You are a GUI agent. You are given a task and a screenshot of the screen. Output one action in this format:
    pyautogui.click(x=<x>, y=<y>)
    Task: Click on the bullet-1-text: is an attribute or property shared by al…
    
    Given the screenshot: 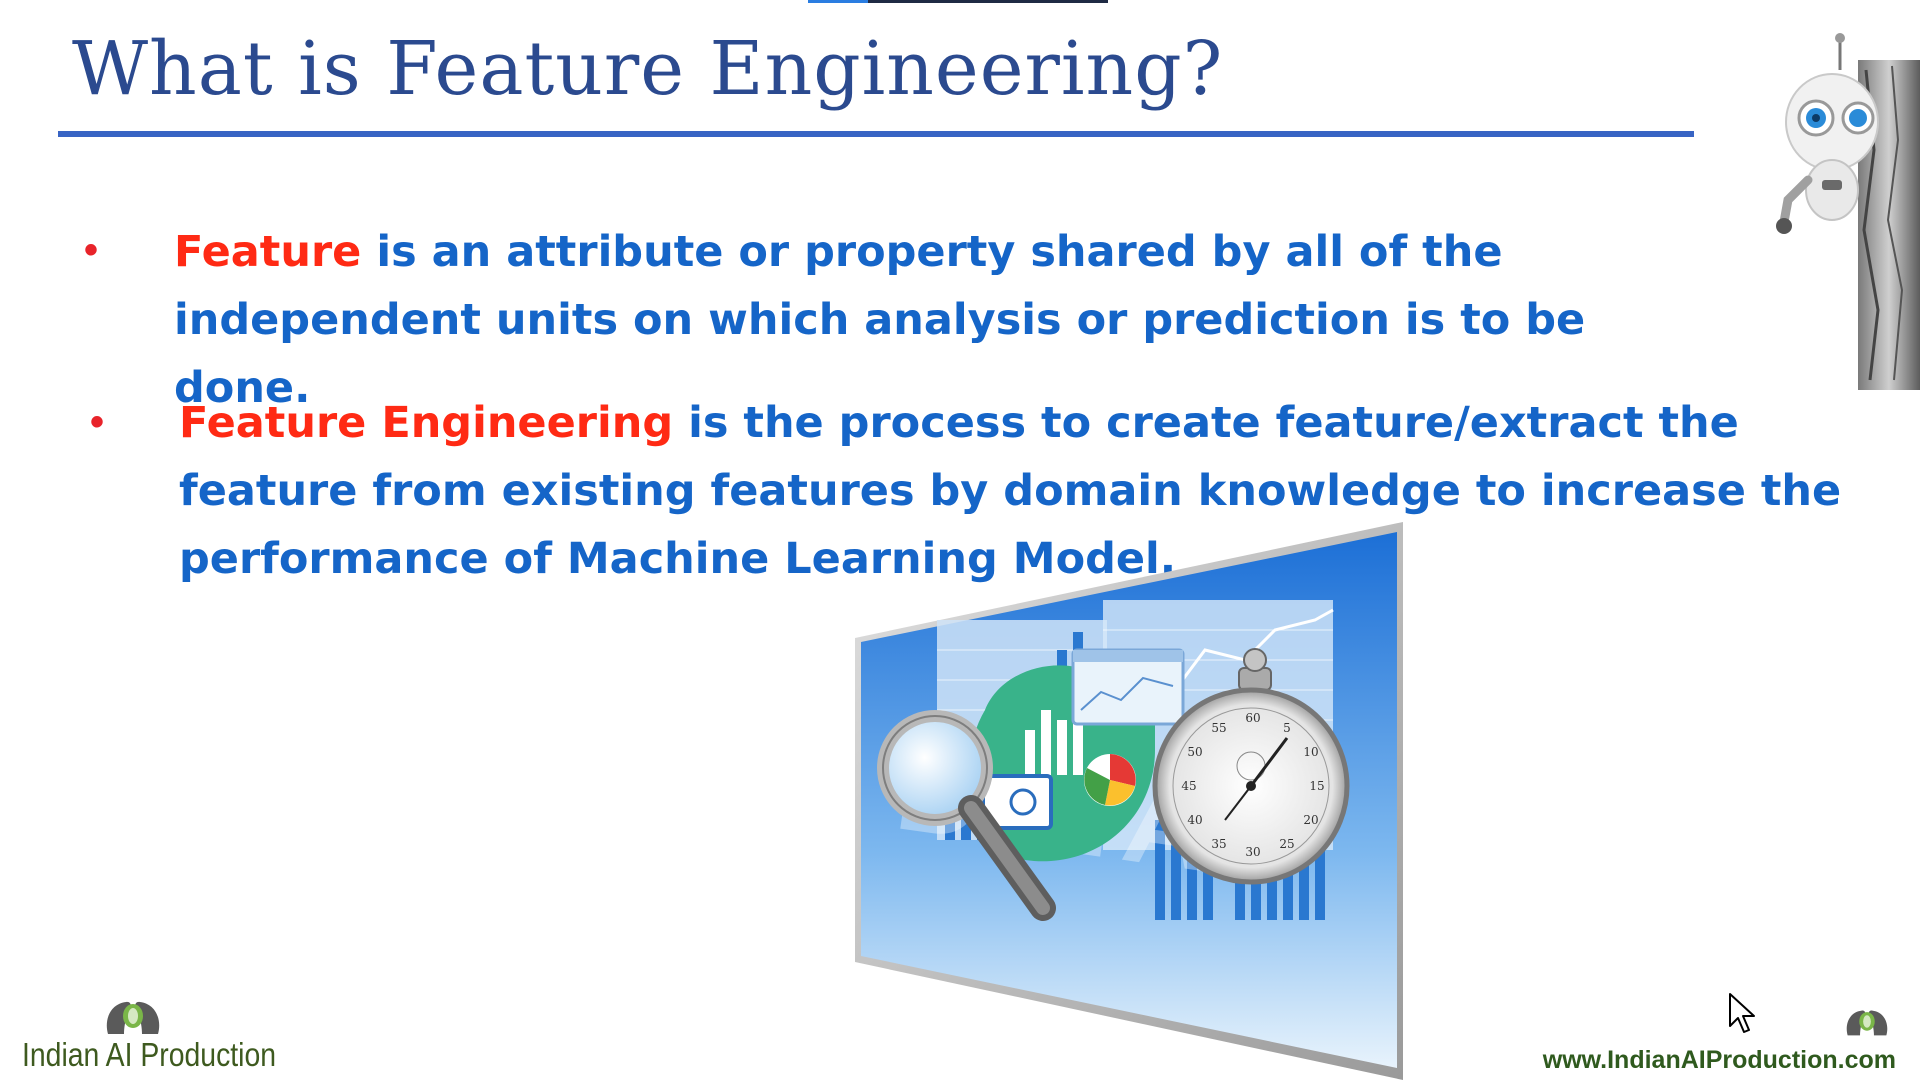 What is the action you would take?
    pyautogui.click(x=880, y=320)
    